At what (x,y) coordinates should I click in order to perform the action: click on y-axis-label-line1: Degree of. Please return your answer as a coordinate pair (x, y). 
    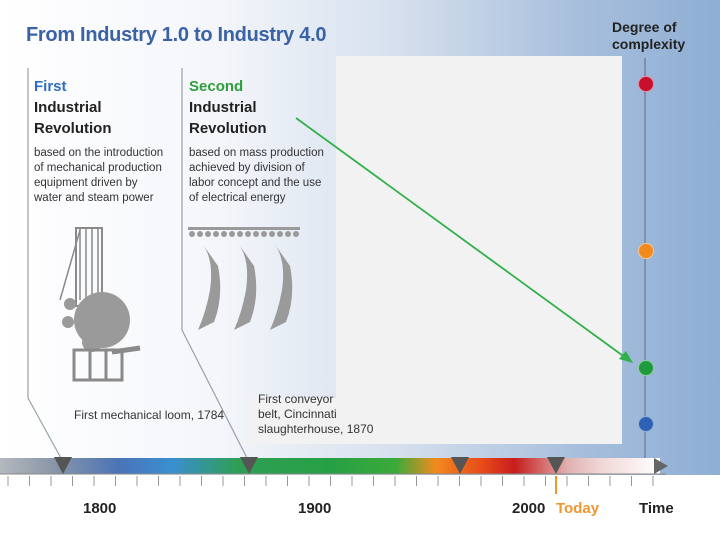
    Looking at the image, I should click on (644, 27).